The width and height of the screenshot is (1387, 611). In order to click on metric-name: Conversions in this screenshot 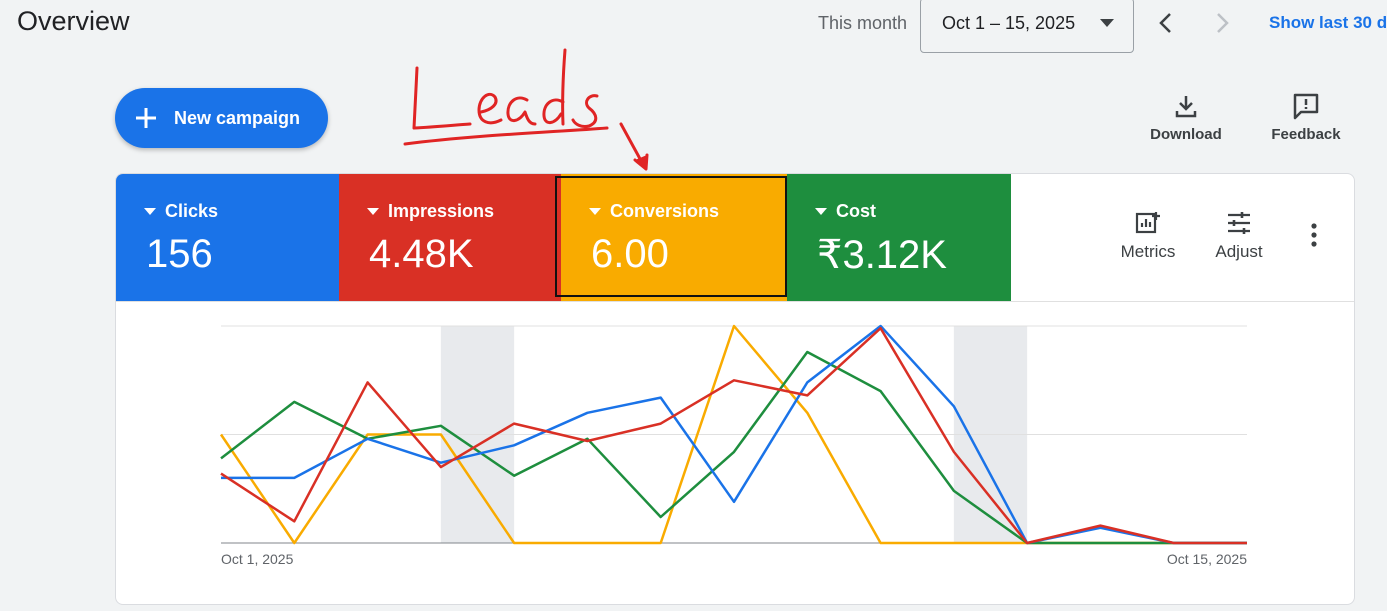, I will do `click(665, 211)`.